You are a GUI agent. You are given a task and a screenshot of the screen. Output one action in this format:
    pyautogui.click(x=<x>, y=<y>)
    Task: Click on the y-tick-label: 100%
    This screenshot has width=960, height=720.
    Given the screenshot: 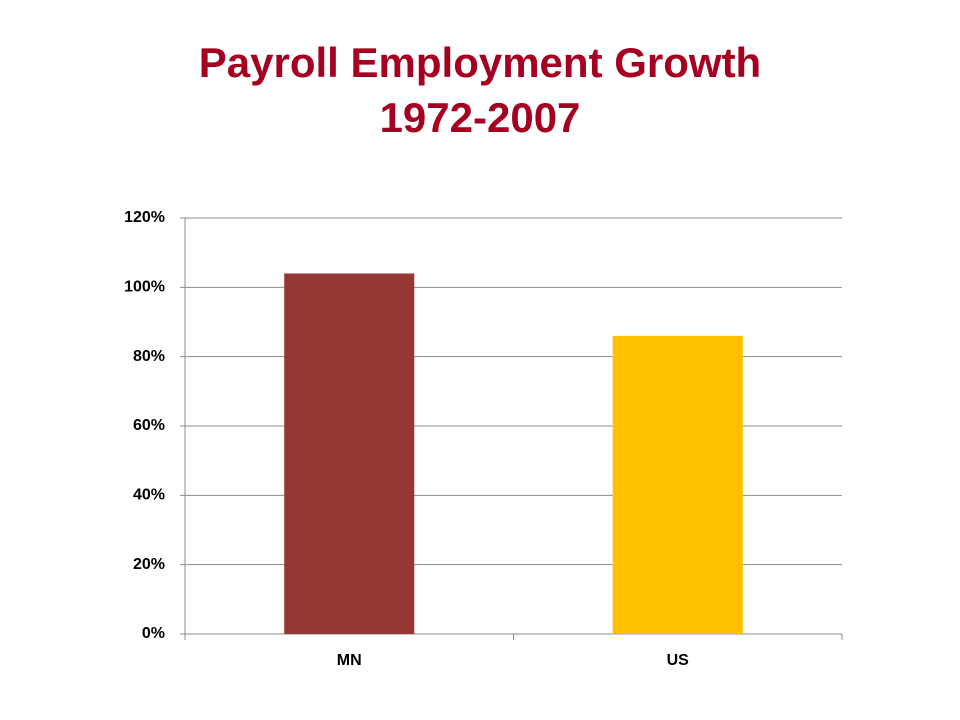 What is the action you would take?
    pyautogui.click(x=144, y=287)
    